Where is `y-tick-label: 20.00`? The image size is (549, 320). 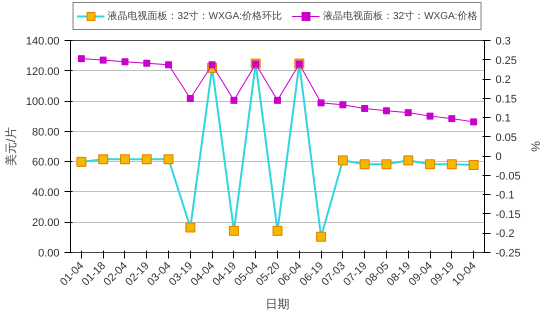 y-tick-label: 20.00 is located at coordinates (46, 223).